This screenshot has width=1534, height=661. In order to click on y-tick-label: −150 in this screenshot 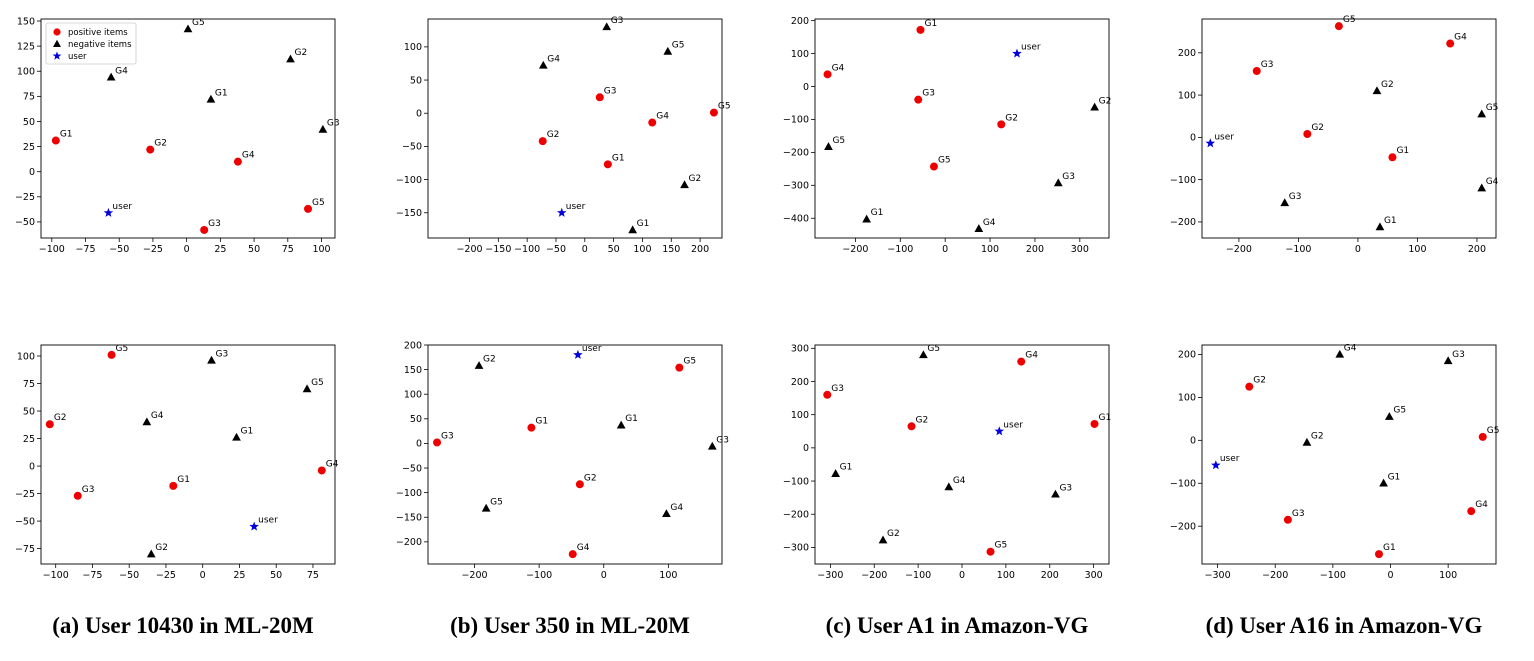, I will do `click(409, 518)`.